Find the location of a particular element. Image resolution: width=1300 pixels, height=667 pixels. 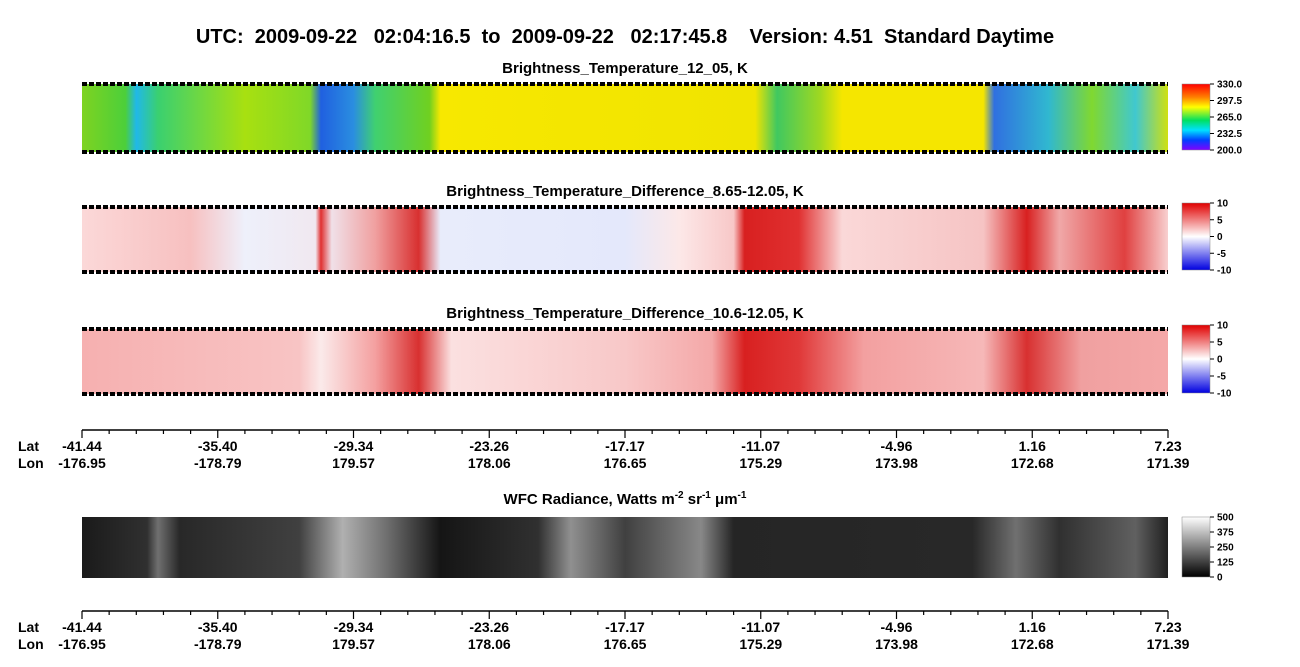

title-part: μm is located at coordinates (724, 499).